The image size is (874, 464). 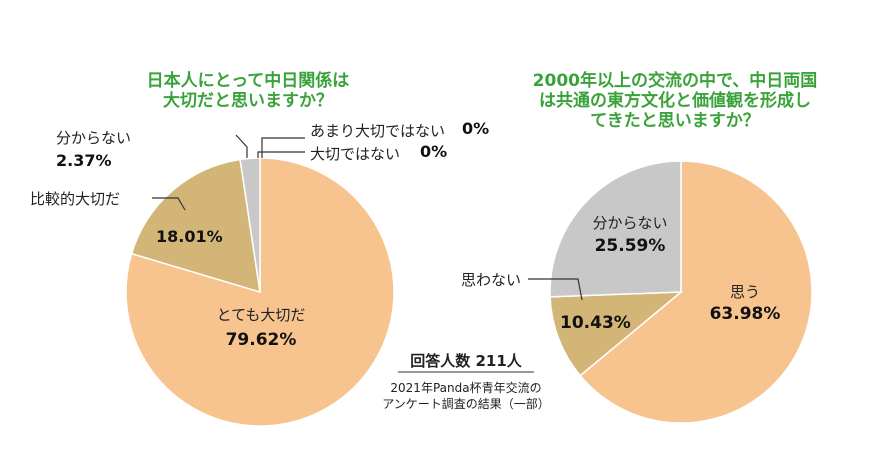 I want to click on chart-2-title-line-2: は共通の東方文化と価値観を形成し, so click(x=675, y=101).